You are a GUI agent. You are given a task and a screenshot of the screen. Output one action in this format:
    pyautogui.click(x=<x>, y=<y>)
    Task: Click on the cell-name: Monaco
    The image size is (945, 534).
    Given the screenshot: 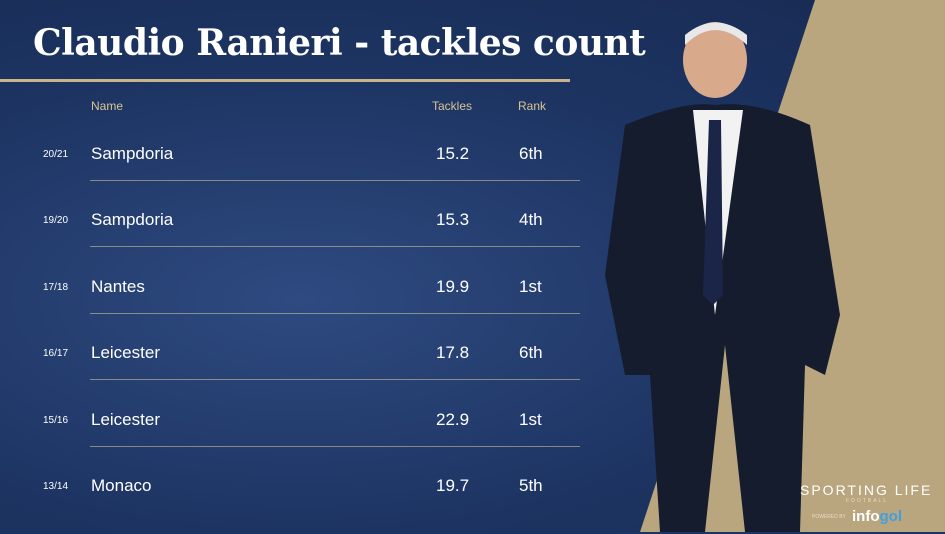 What is the action you would take?
    pyautogui.click(x=121, y=485)
    